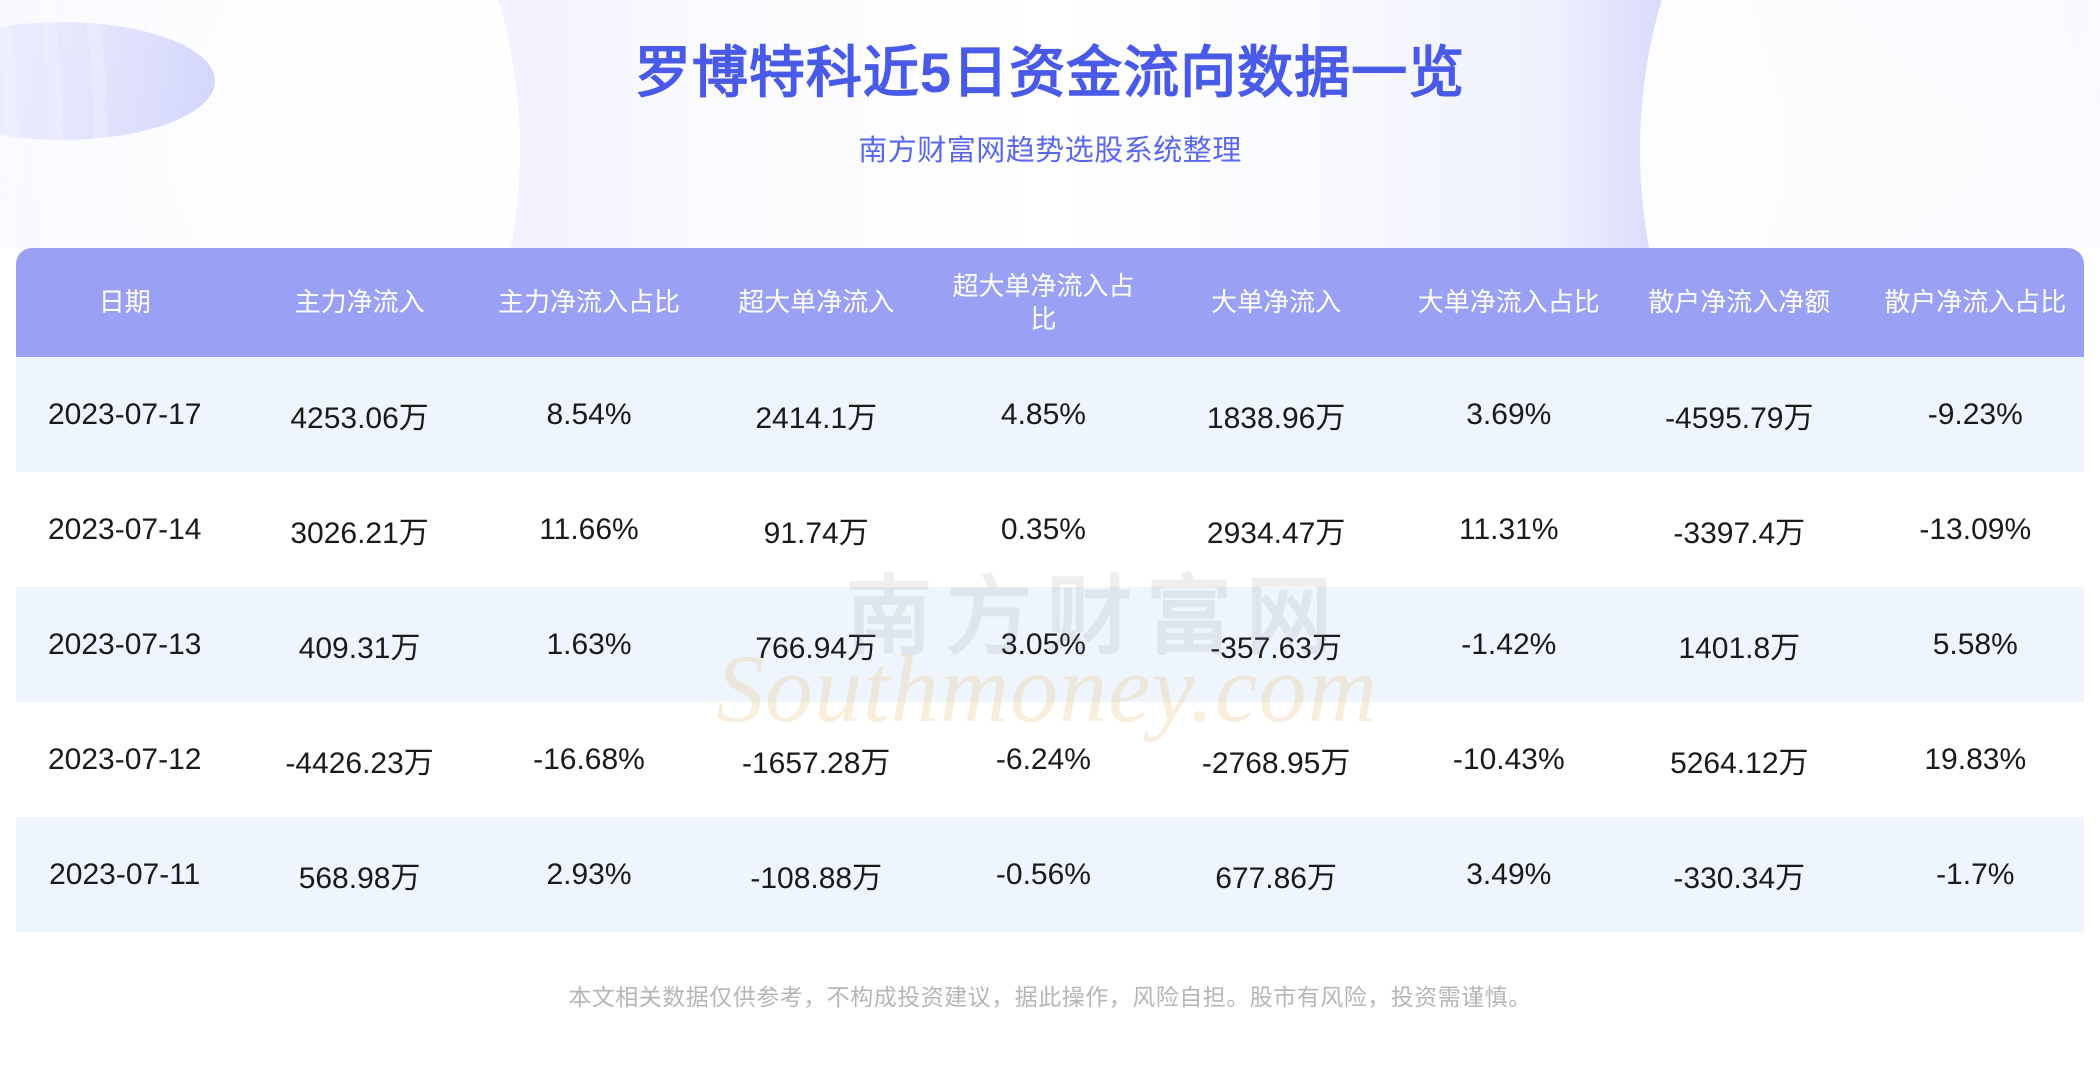 The height and width of the screenshot is (1089, 2100). What do you see at coordinates (1043, 302) in the screenshot?
I see `column-header-super-large-net-inflow-pct: 超大单净流入占比` at bounding box center [1043, 302].